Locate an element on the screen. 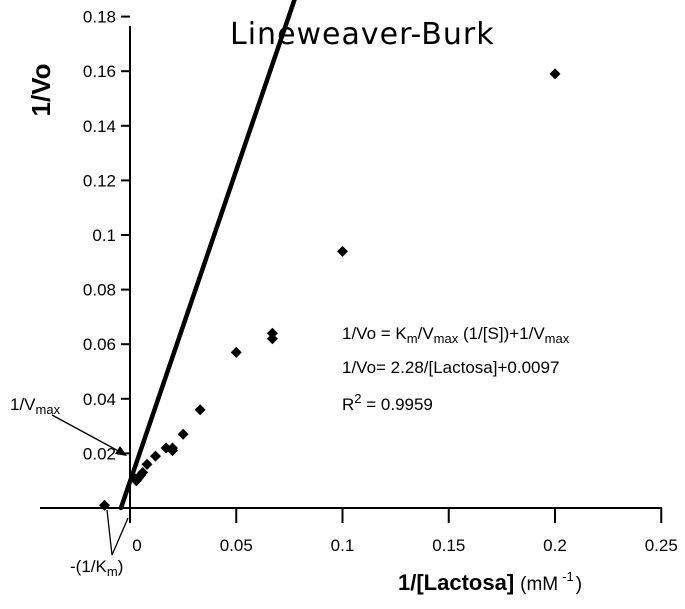 The image size is (685, 609). x-tick-label: 0.1 is located at coordinates (343, 545).